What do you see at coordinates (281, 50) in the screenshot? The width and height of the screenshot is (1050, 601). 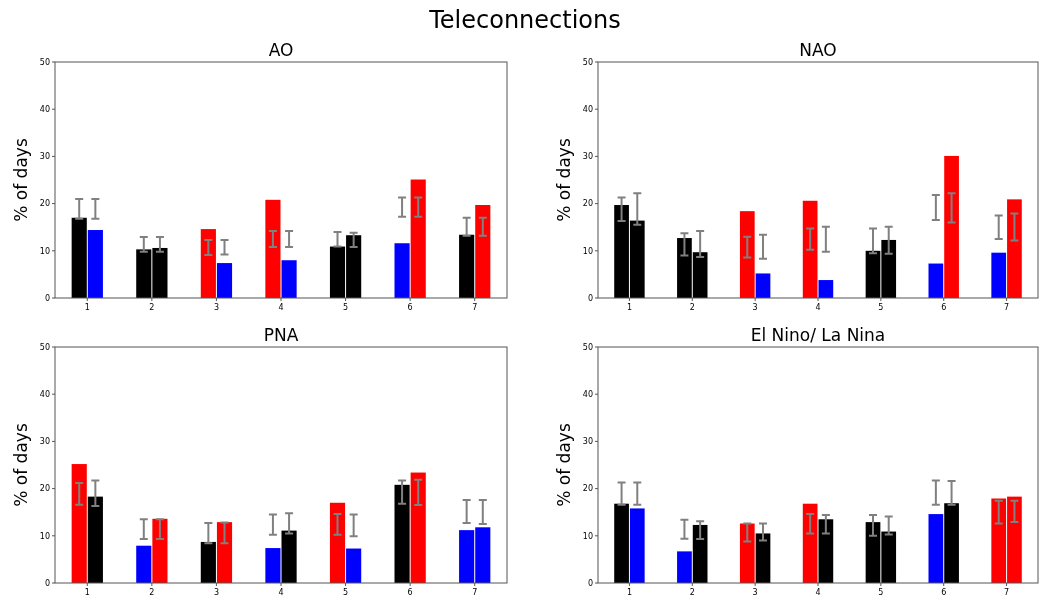 I see `chart-title: AO` at bounding box center [281, 50].